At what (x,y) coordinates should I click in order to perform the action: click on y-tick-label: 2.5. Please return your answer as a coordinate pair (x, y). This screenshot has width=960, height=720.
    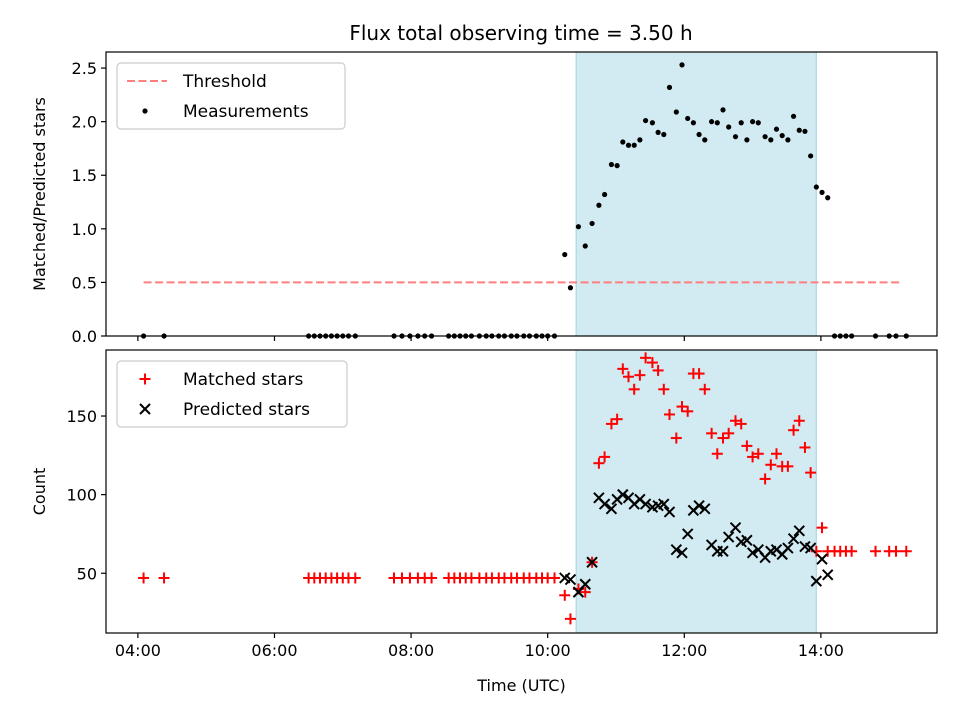
    Looking at the image, I should click on (84, 68).